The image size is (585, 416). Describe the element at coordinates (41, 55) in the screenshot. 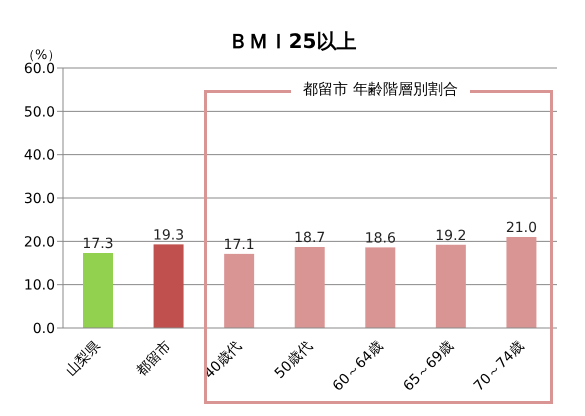

I see `y-axis-title: （%）` at that location.